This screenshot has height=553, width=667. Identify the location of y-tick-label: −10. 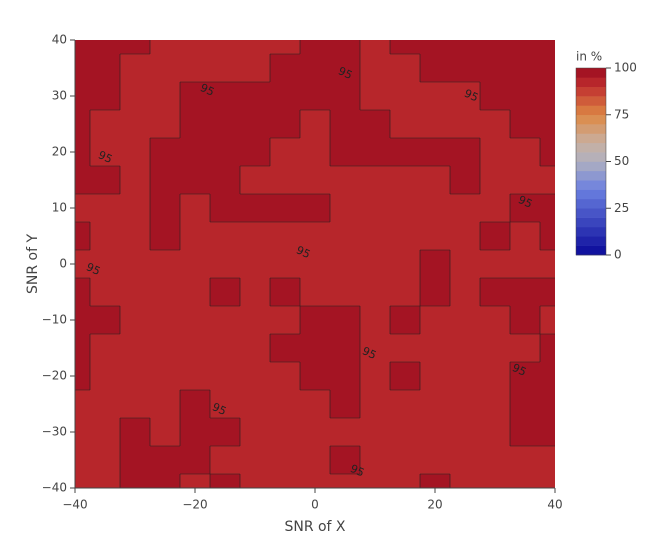
(54, 320).